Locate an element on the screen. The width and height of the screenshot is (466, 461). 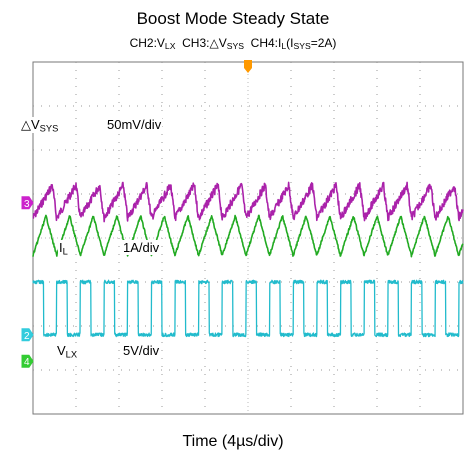
chart-subtitle: CH2:VLX CH3:△VSYS CH4:IL(ISYS=2A) is located at coordinates (233, 43).